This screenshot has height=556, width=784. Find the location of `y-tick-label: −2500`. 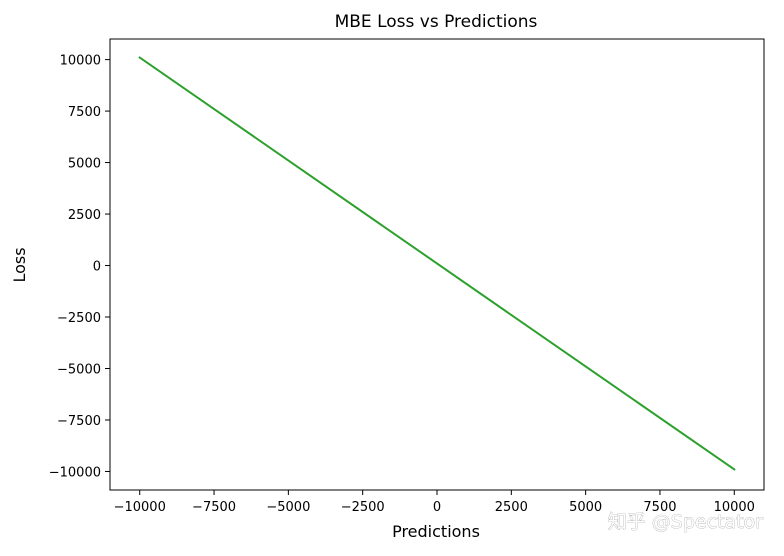

y-tick-label: −2500 is located at coordinates (79, 318).